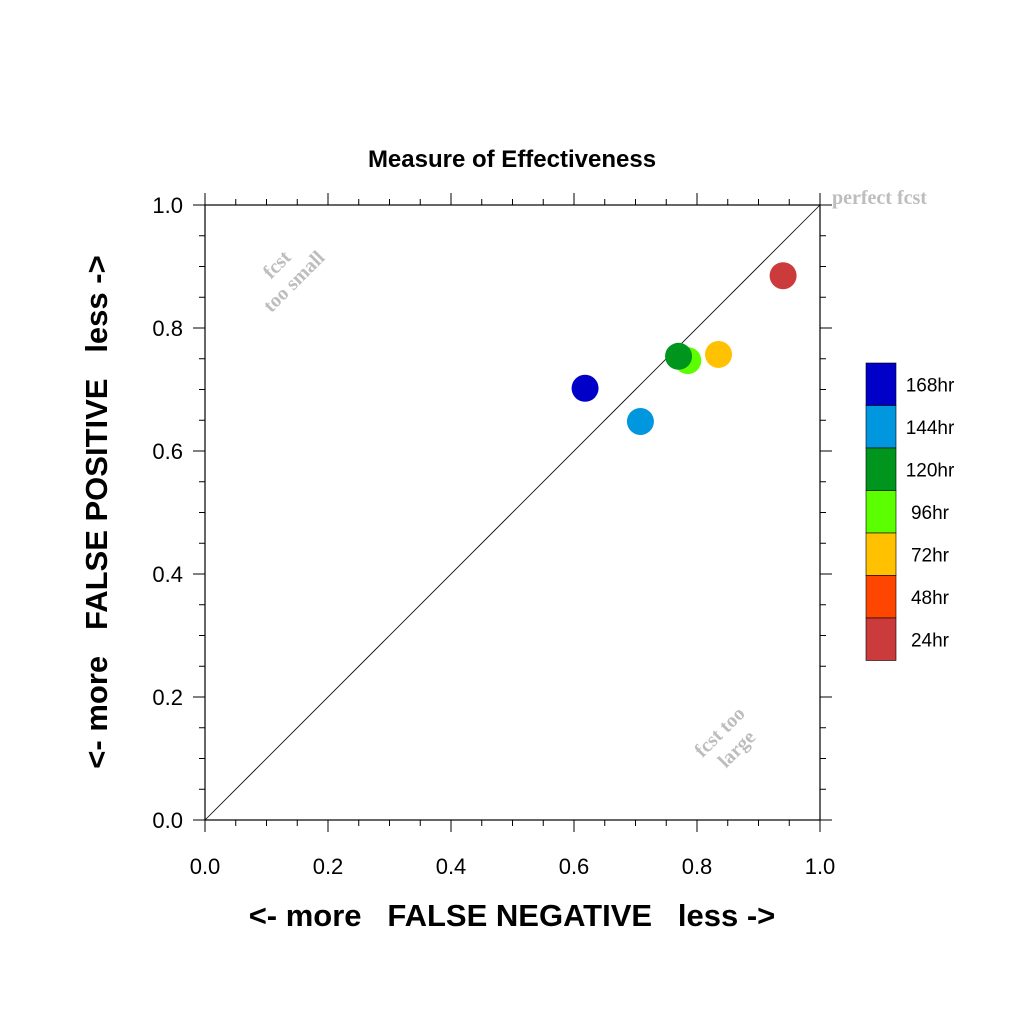 Image resolution: width=1024 pixels, height=1024 pixels. Describe the element at coordinates (820, 866) in the screenshot. I see `x-tick-label: 1.0` at that location.